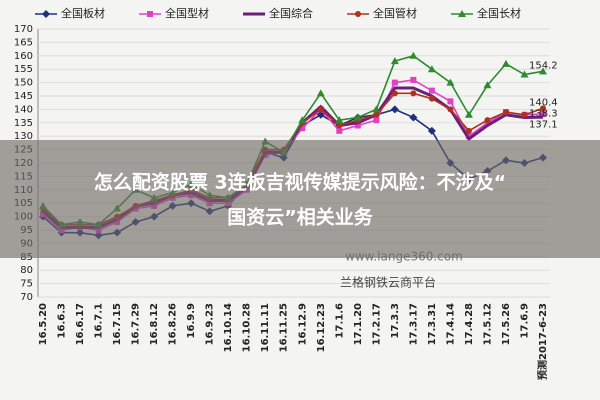 The width and height of the screenshot is (600, 400). I want to click on value-label: 154.2, so click(543, 65).